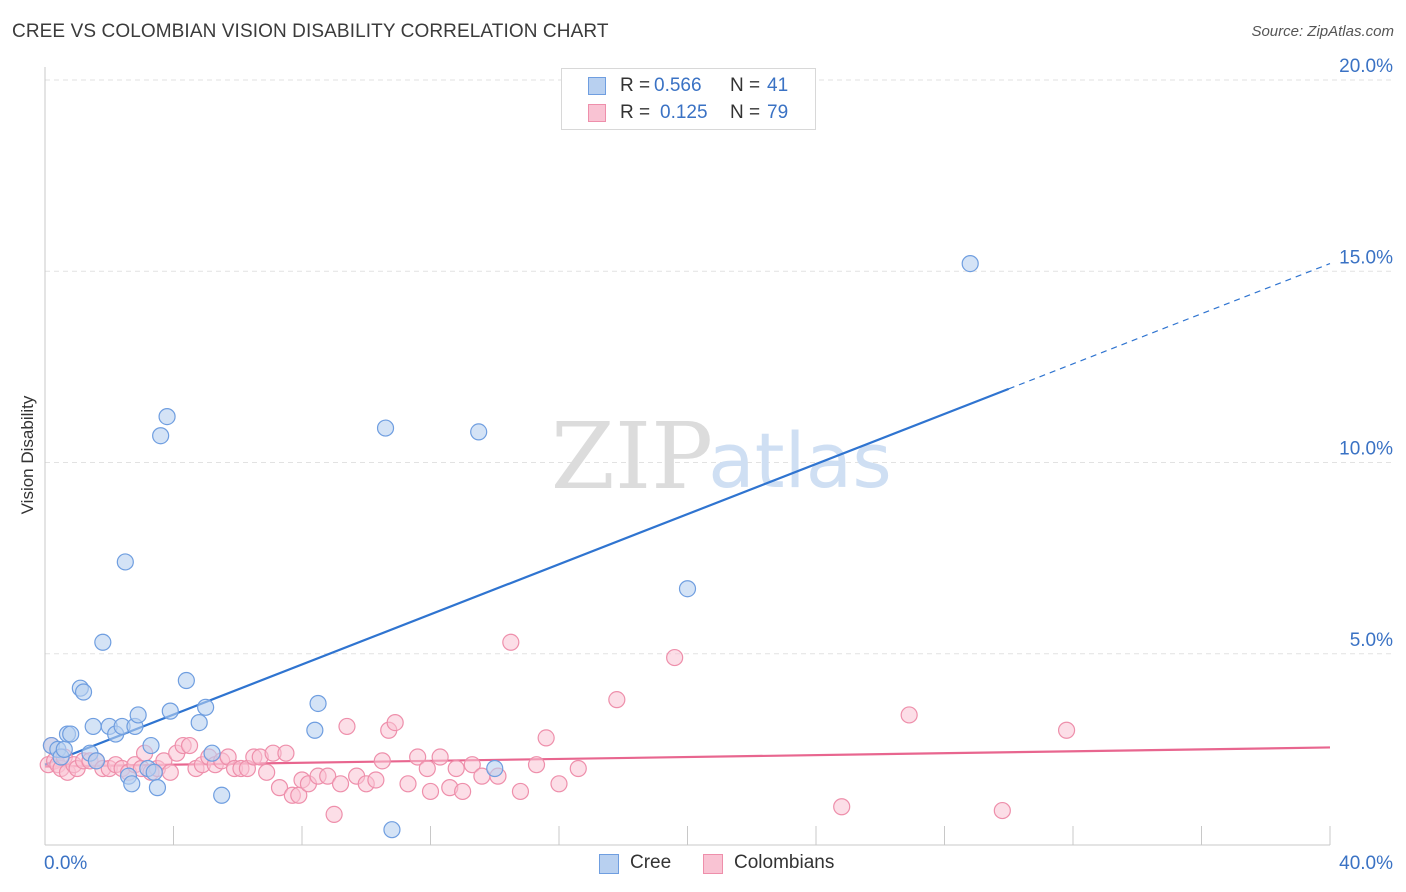 The height and width of the screenshot is (892, 1406). I want to click on watermark-zip: ZIP, so click(632, 456).